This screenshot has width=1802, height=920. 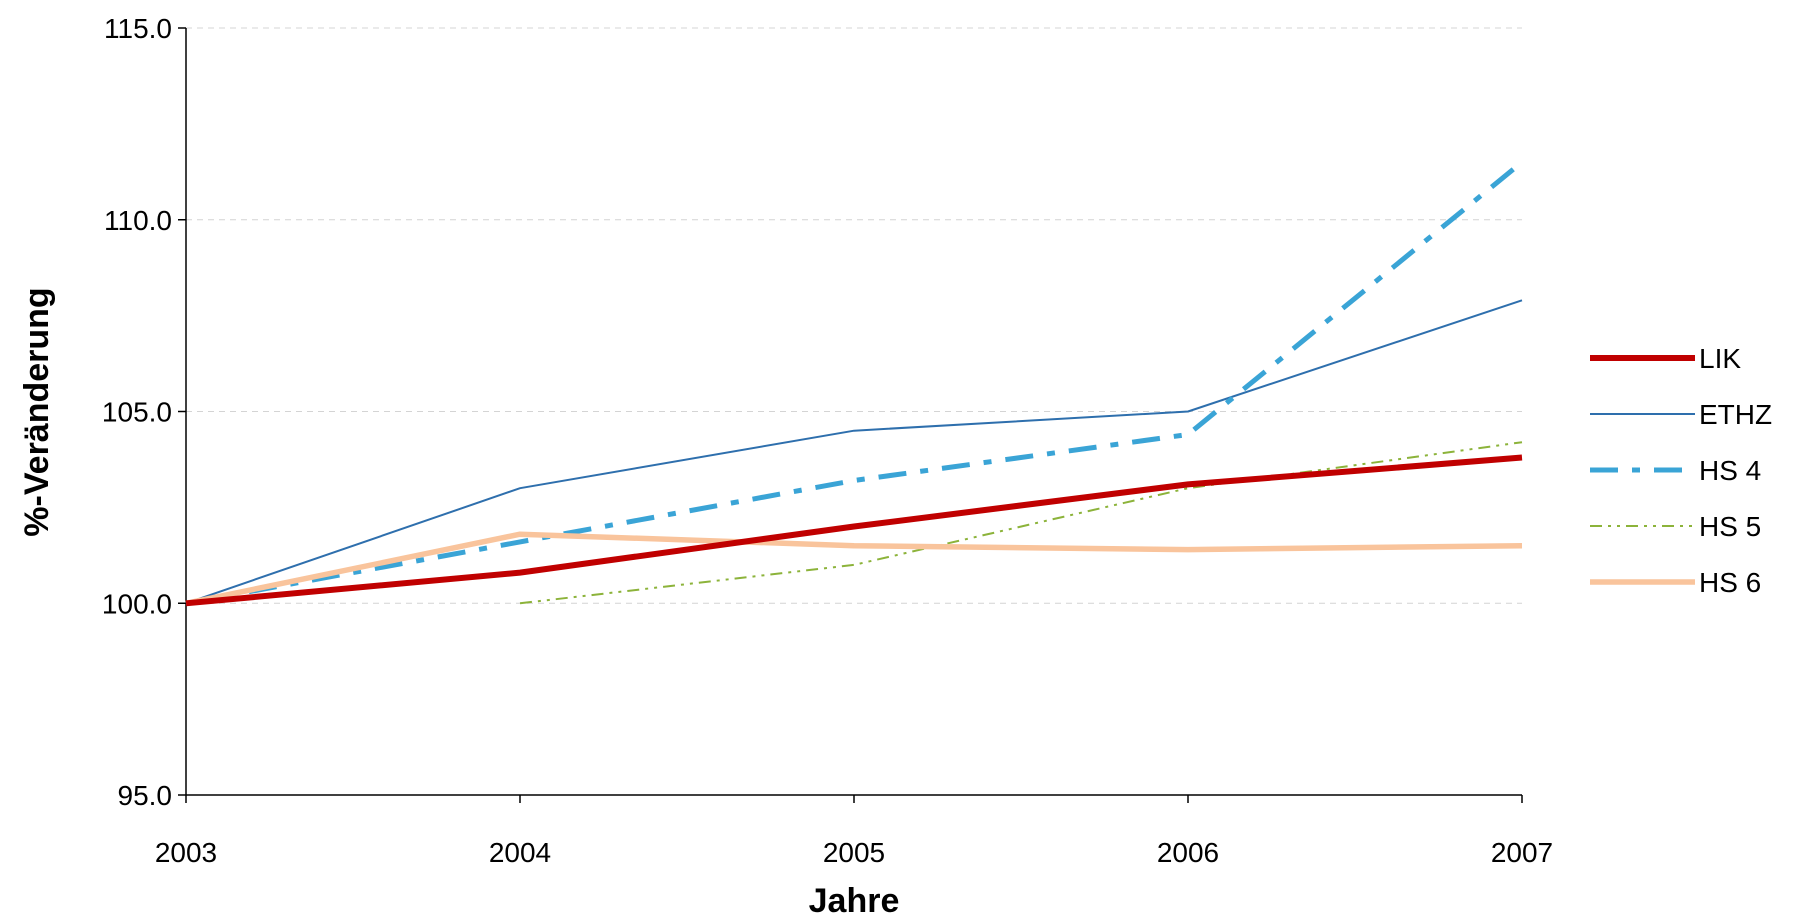 What do you see at coordinates (137, 412) in the screenshot?
I see `y-tick-label: 105.0` at bounding box center [137, 412].